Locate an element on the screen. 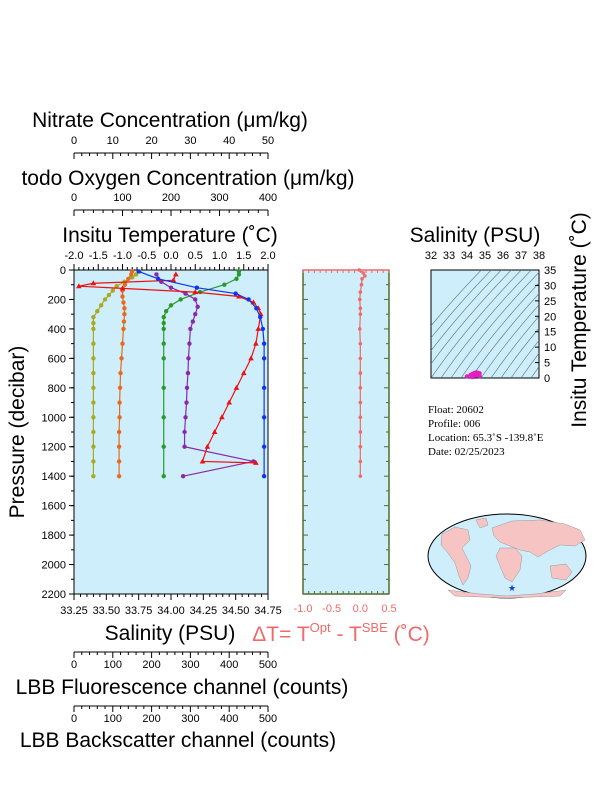 The width and height of the screenshot is (612, 792). delta-tick-label: 0.0 is located at coordinates (360, 609).